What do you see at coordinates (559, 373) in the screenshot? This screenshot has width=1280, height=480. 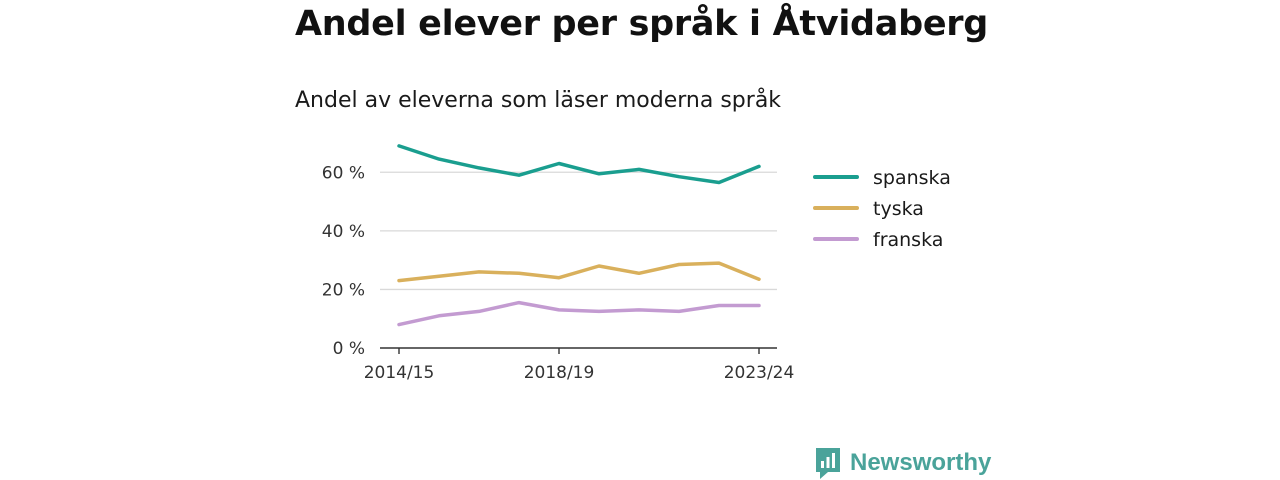 I see `x-tick-label: 2018/19` at bounding box center [559, 373].